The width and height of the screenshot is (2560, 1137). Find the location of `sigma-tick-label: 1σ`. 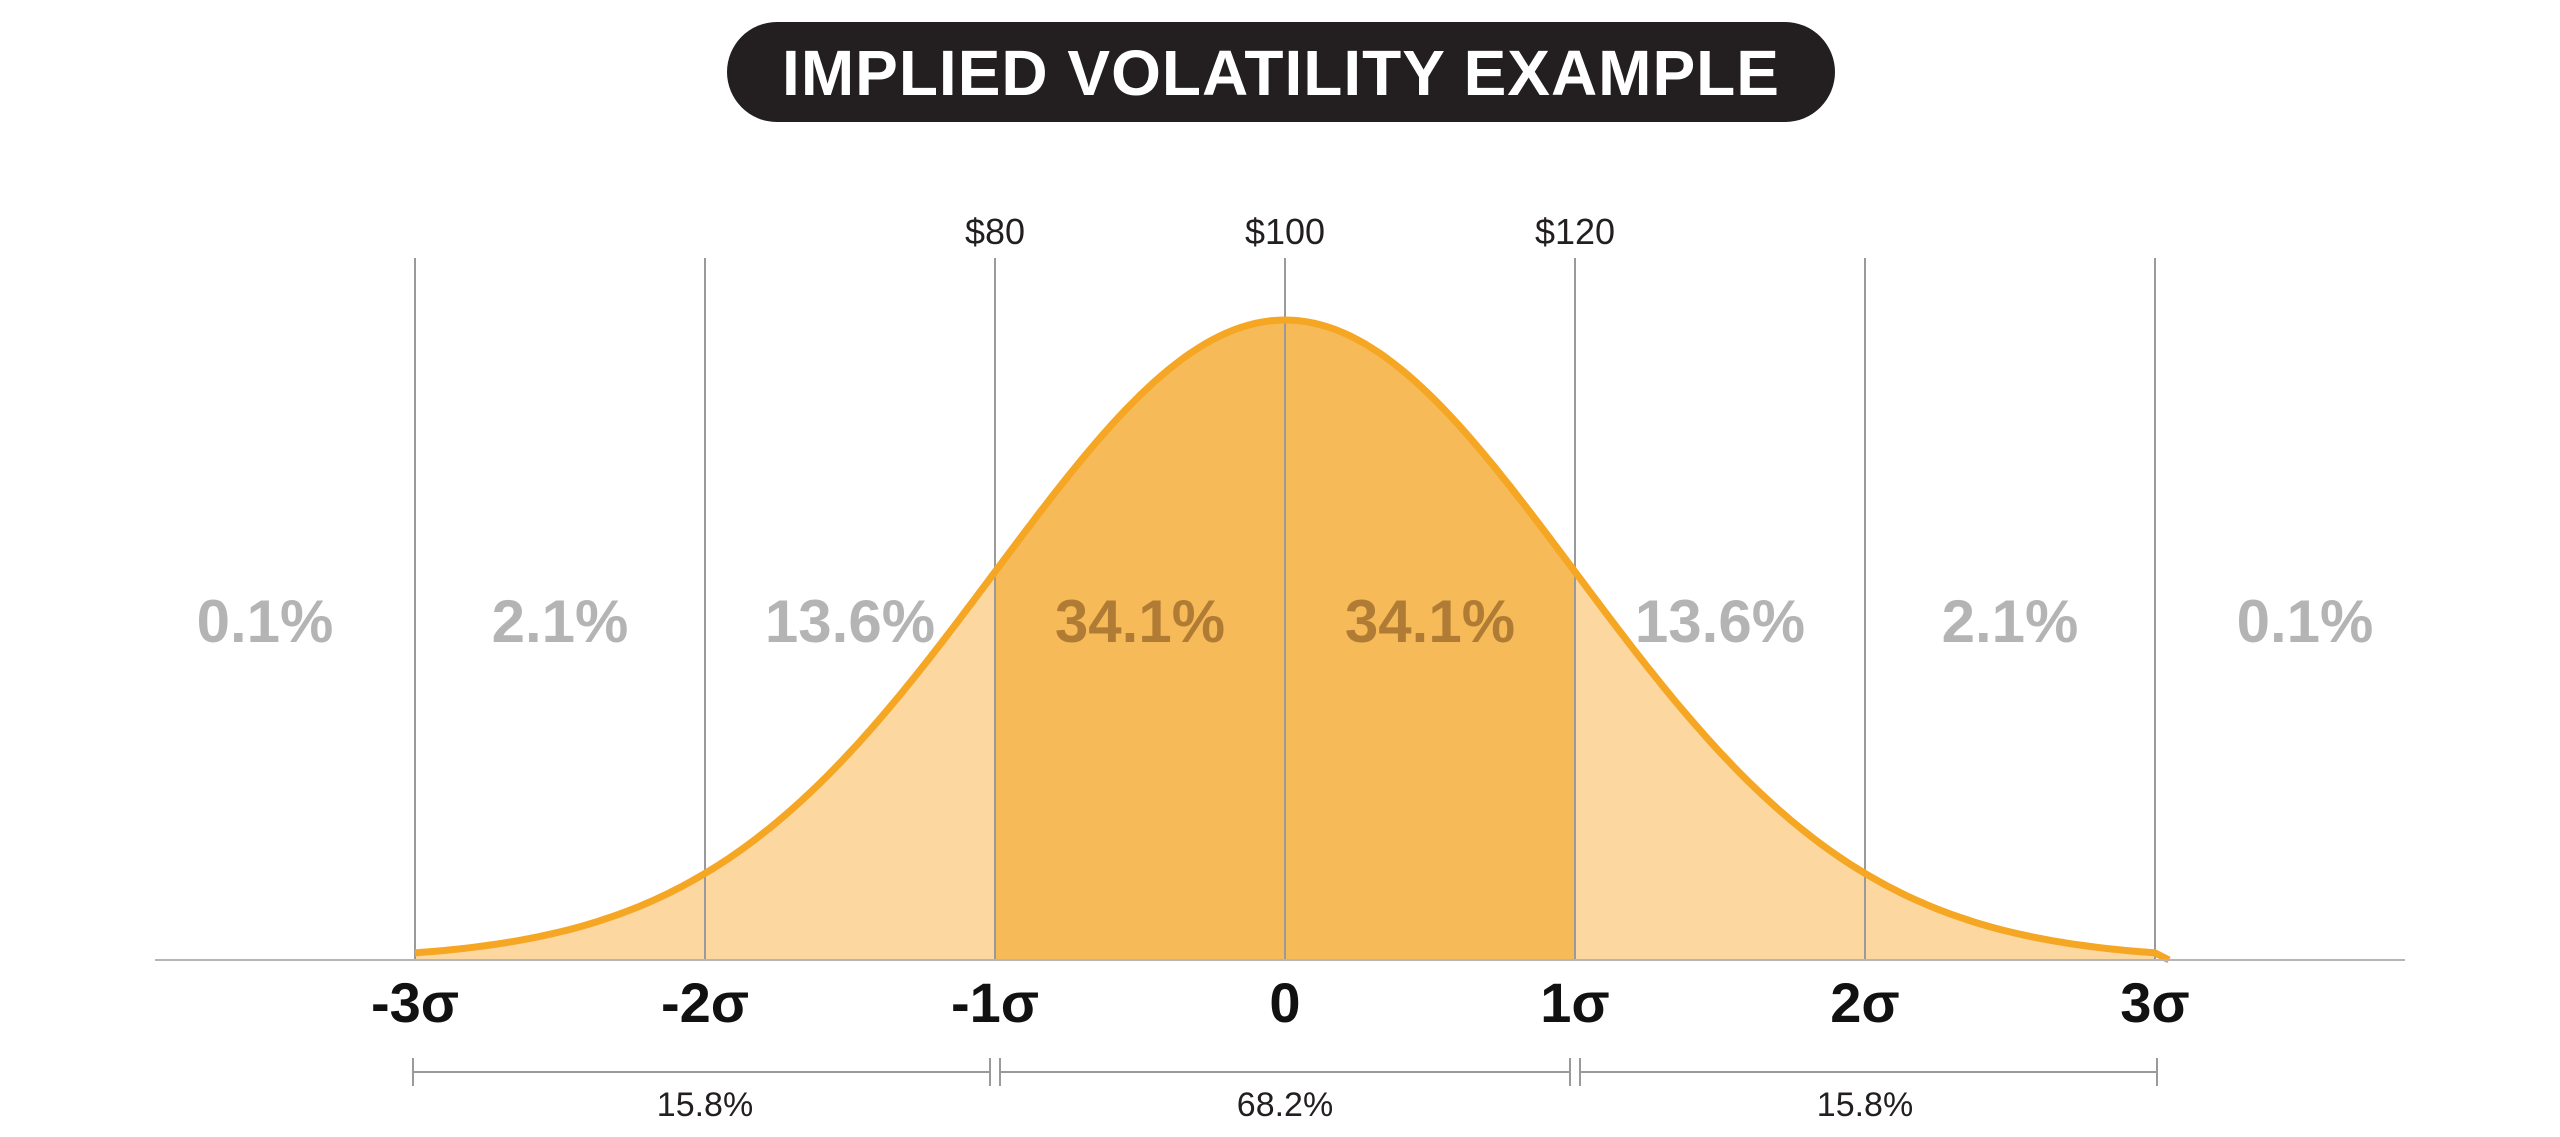

sigma-tick-label: 1σ is located at coordinates (1574, 1002).